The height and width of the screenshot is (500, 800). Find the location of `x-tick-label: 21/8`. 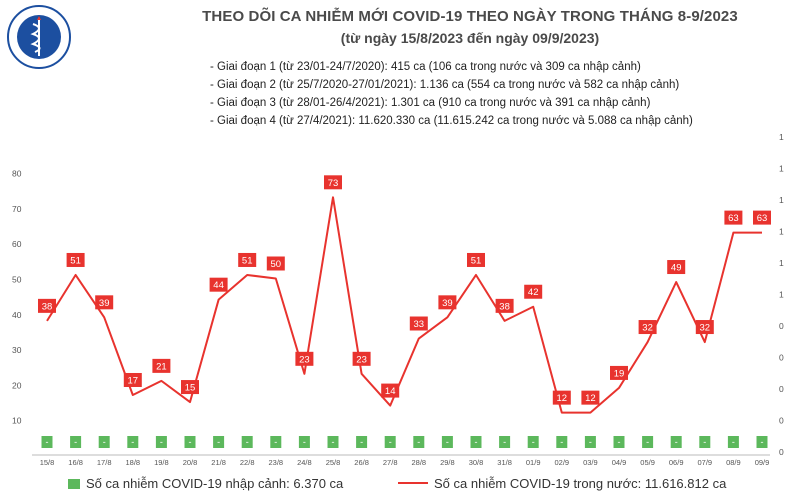

x-tick-label: 21/8 is located at coordinates (218, 462).